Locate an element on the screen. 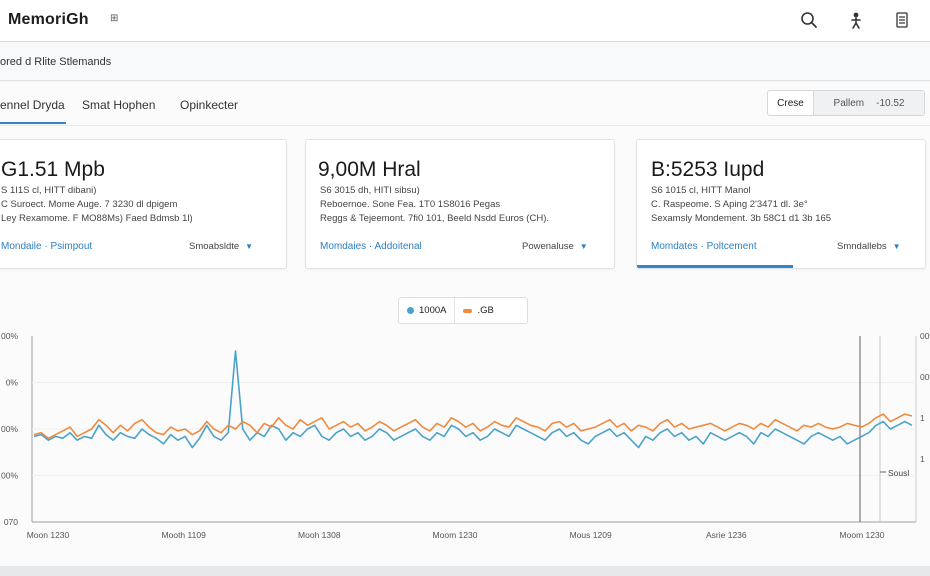  range-toggle-pallem-value: -10.52 is located at coordinates (890, 103).